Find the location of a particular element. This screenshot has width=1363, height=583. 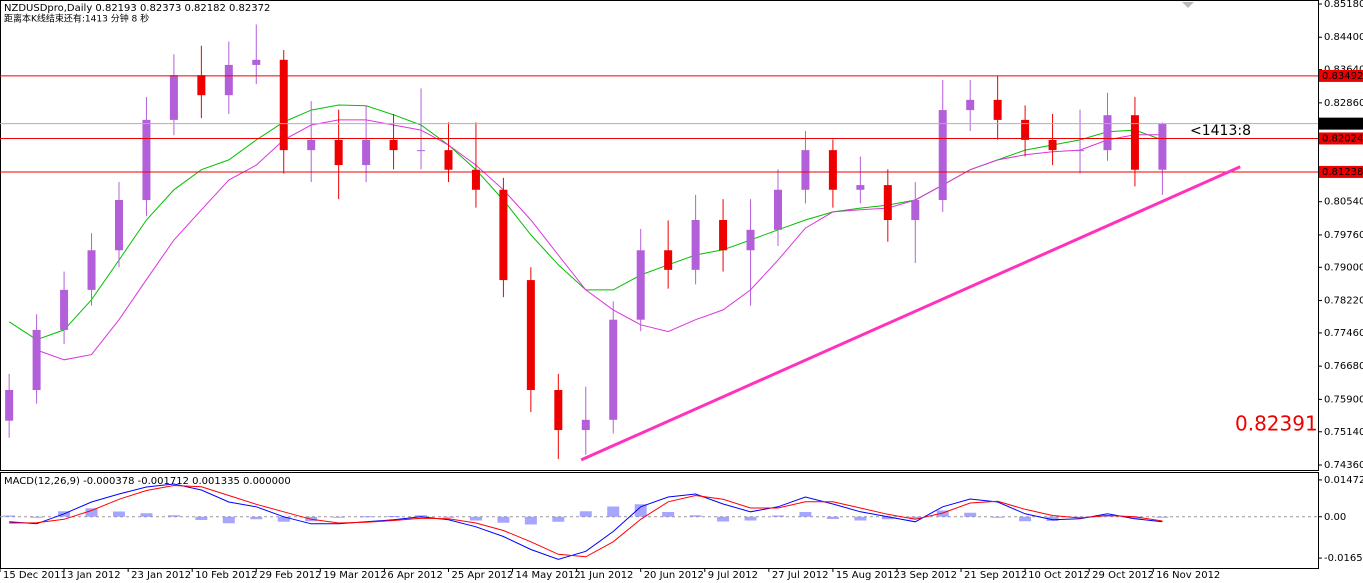

y-tick-label: 0.80540 is located at coordinates (1343, 202).